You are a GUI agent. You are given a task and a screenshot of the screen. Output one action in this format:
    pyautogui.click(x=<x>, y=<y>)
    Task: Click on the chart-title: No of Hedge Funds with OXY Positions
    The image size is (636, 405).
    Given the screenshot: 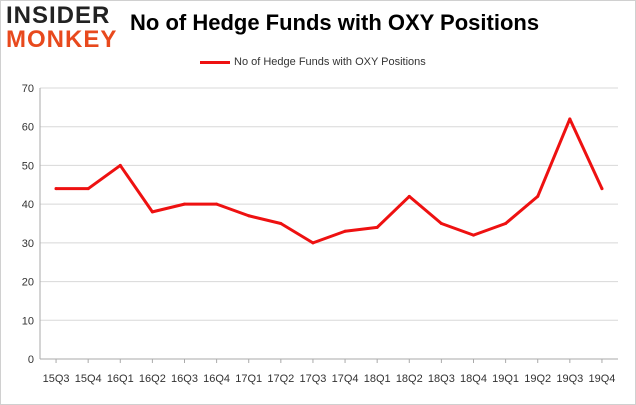 What is the action you would take?
    pyautogui.click(x=335, y=22)
    